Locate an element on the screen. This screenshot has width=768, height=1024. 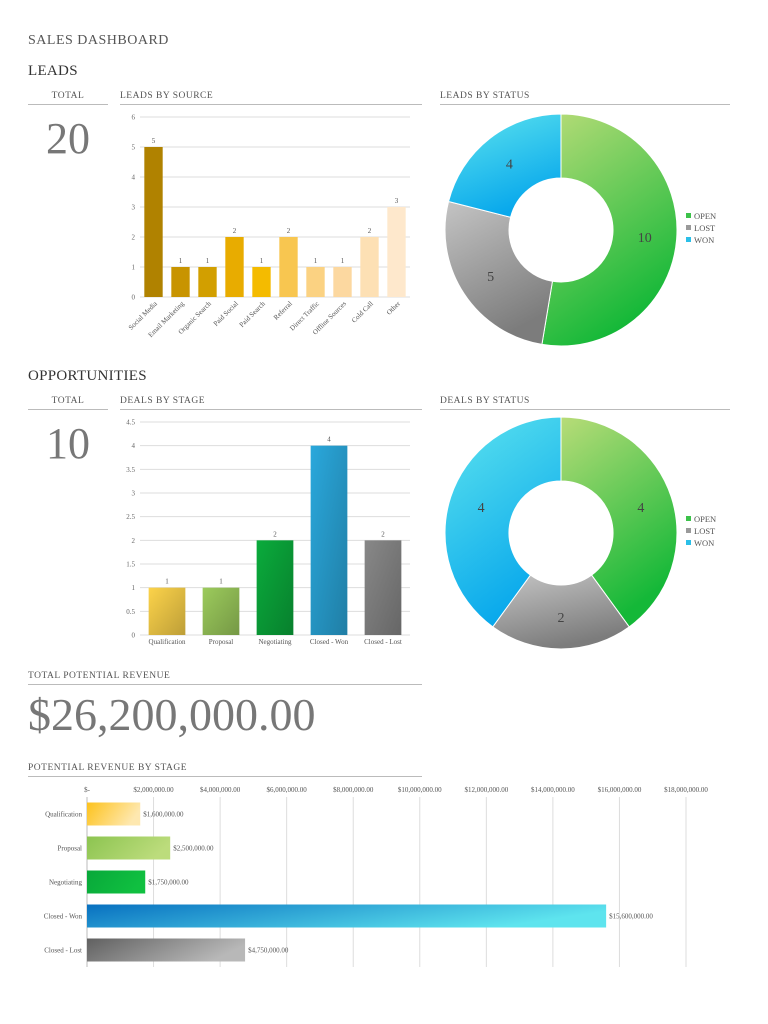
data-label: $1,600,000.00 is located at coordinates (163, 815).